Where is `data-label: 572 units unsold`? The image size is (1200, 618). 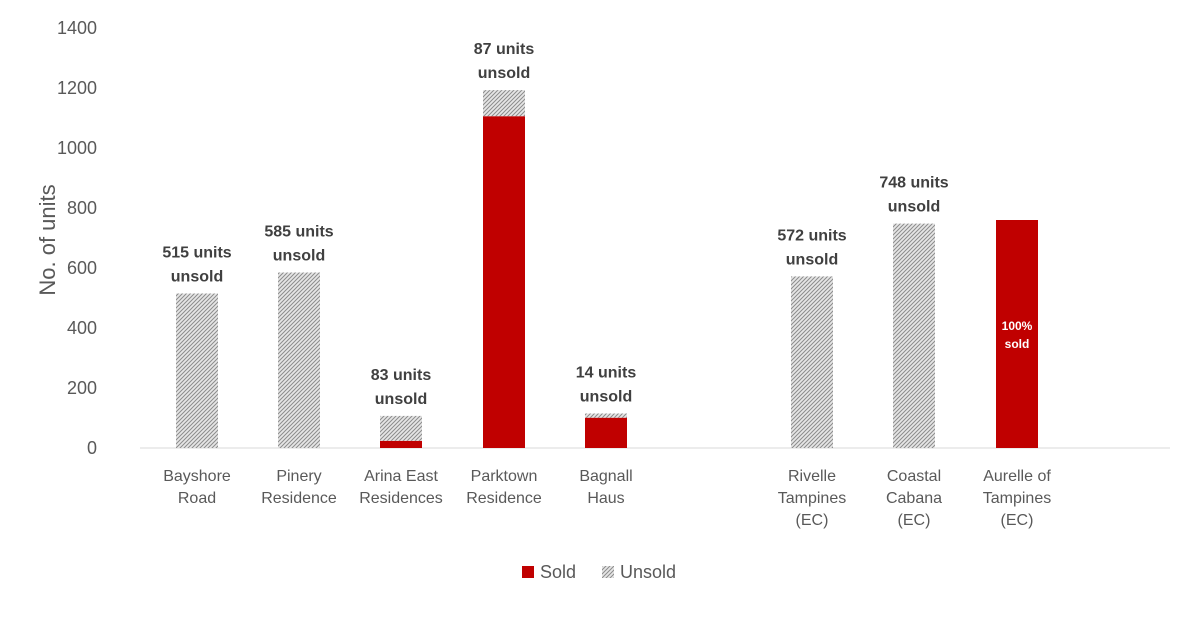 data-label: 572 units unsold is located at coordinates (811, 247).